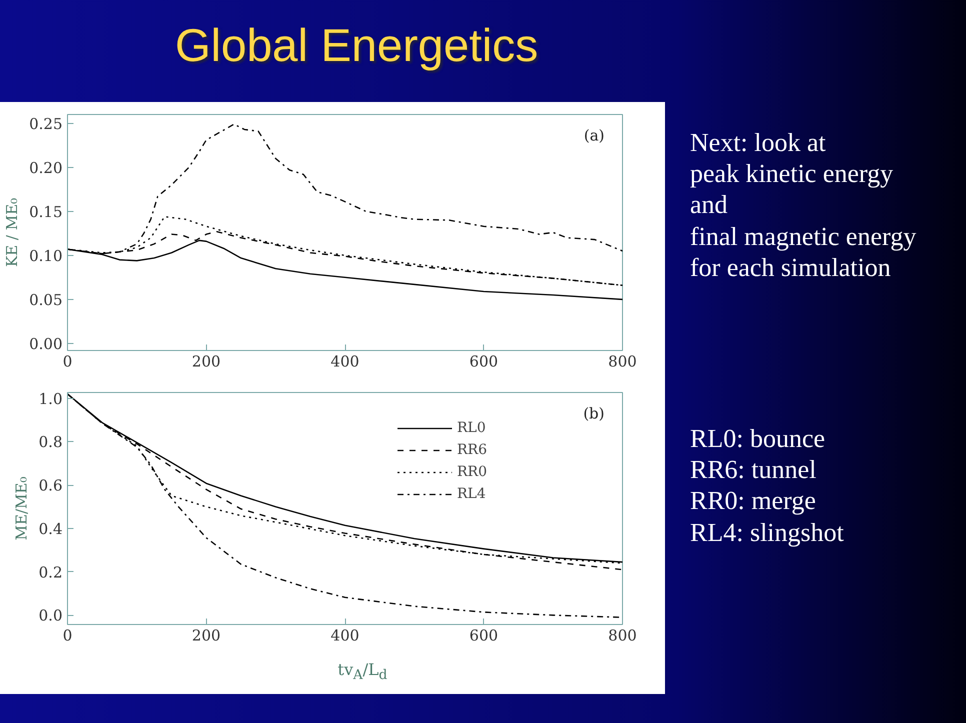 This screenshot has height=723, width=966. Describe the element at coordinates (50, 615) in the screenshot. I see `y-tick-label: 0.0` at that location.